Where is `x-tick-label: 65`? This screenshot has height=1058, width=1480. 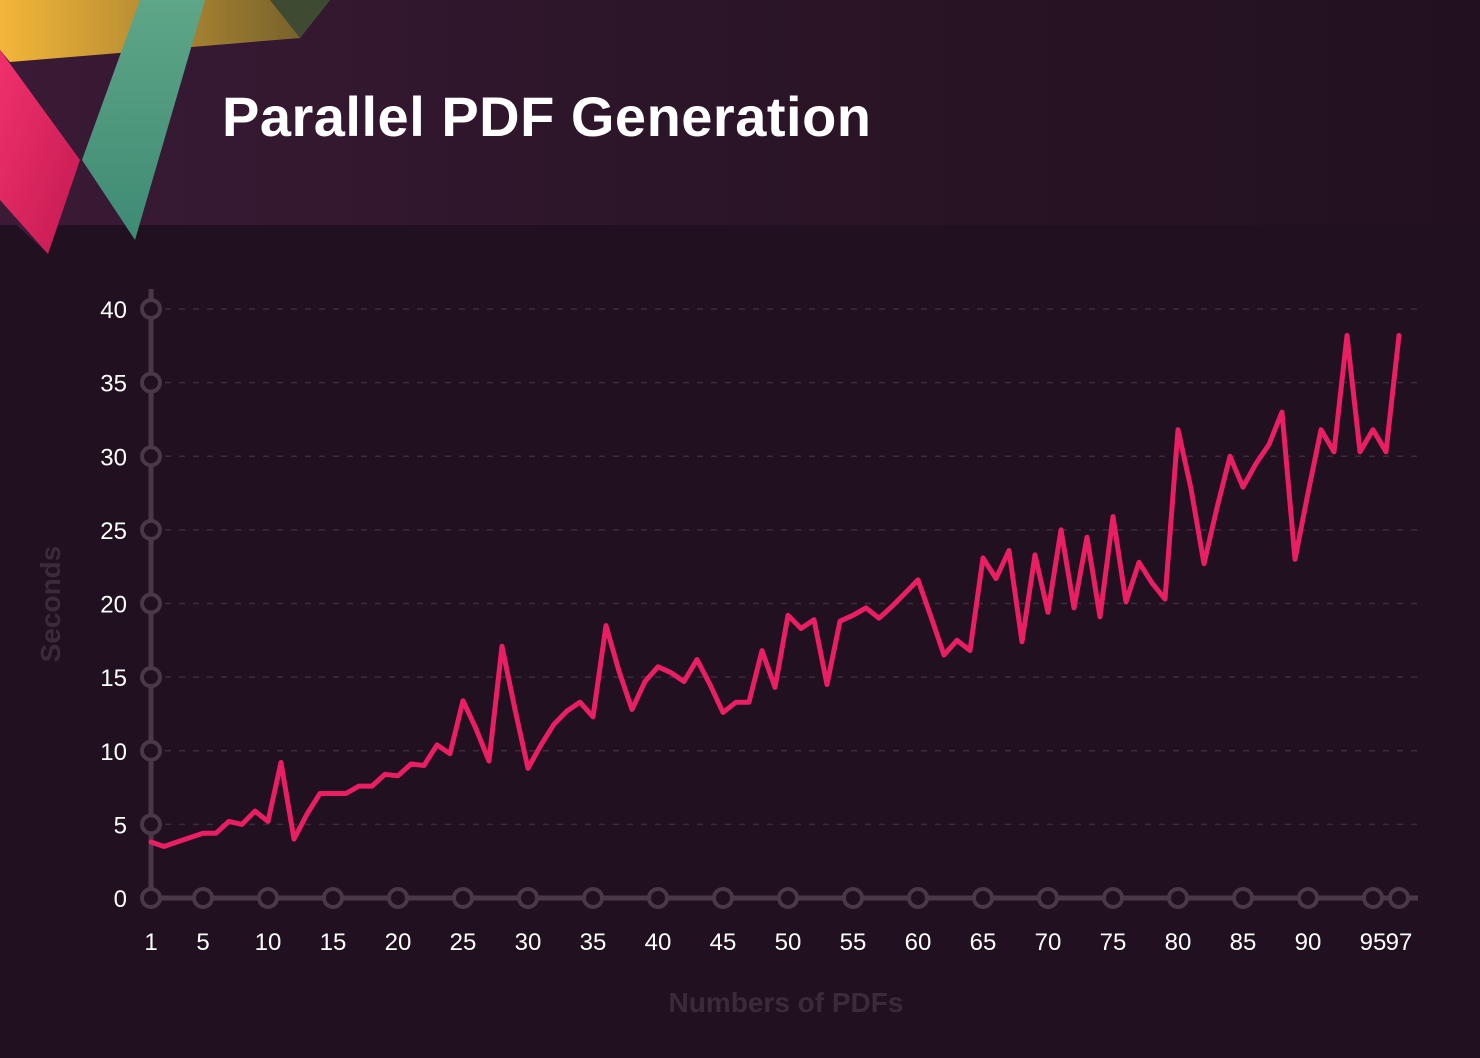
x-tick-label: 65 is located at coordinates (983, 942).